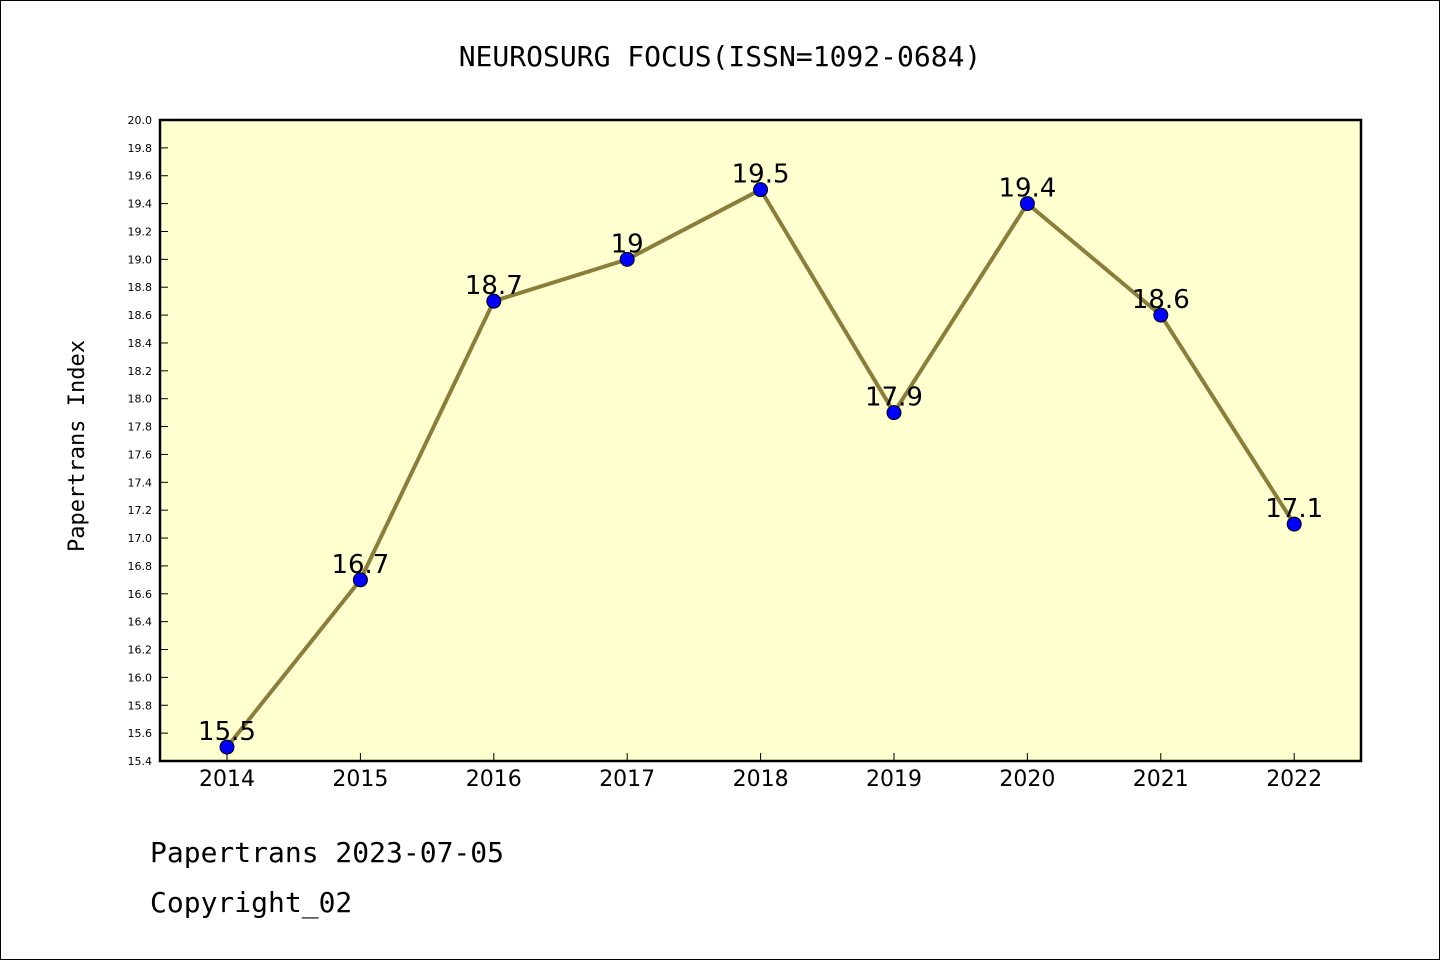 The image size is (1440, 960). What do you see at coordinates (140, 259) in the screenshot?
I see `y-tick-label: 19.0` at bounding box center [140, 259].